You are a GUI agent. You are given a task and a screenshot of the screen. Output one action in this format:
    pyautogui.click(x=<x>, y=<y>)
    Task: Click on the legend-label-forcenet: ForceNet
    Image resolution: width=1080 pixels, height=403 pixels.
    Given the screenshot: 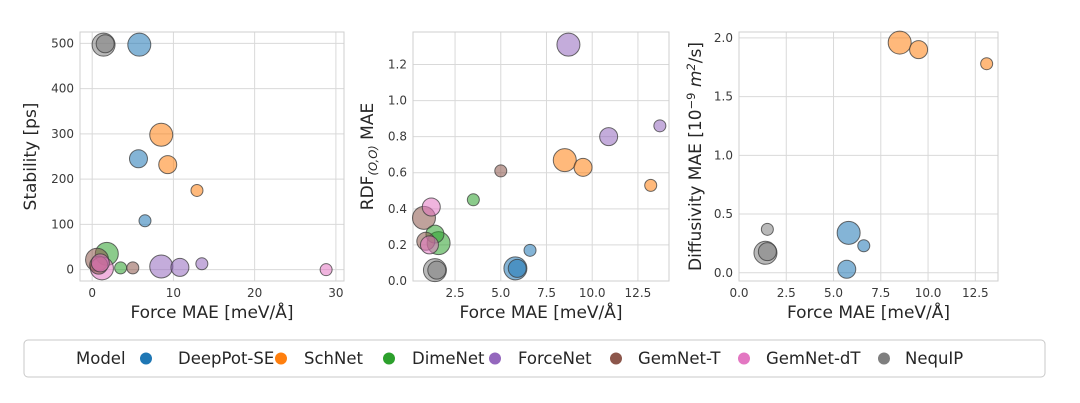 What is the action you would take?
    pyautogui.click(x=555, y=358)
    